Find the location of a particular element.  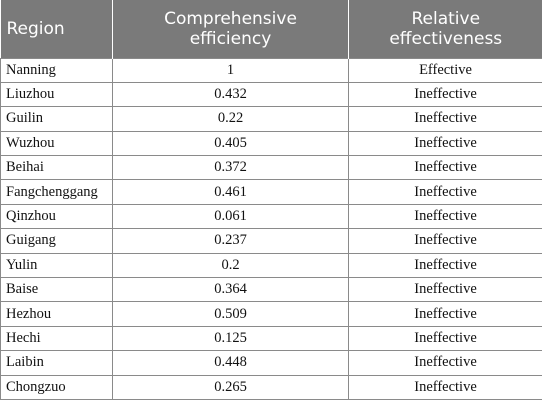

efficiency-cell: 0.432 is located at coordinates (230, 94).